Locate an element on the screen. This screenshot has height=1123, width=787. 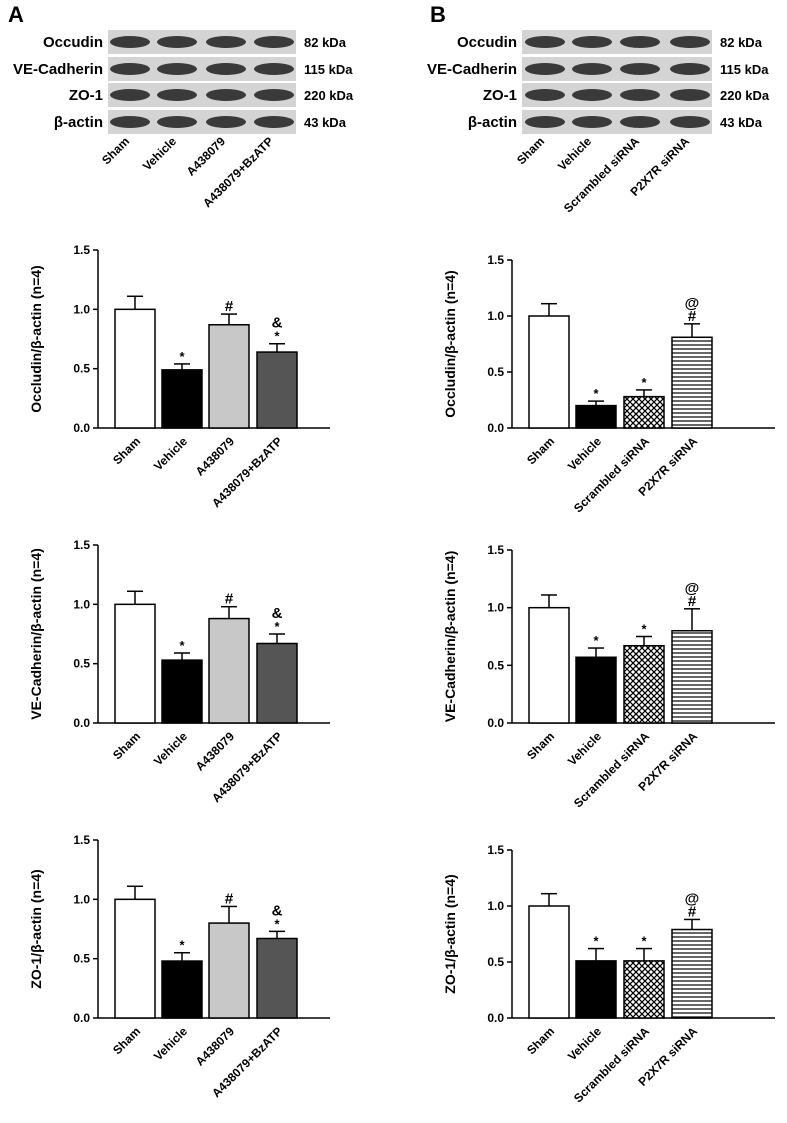
protein-label: VE-Cadherin is located at coordinates (58, 69).